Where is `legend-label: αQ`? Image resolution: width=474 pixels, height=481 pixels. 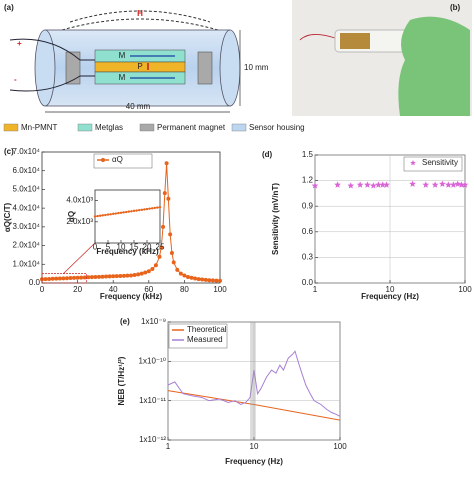 legend-label: αQ is located at coordinates (117, 159).